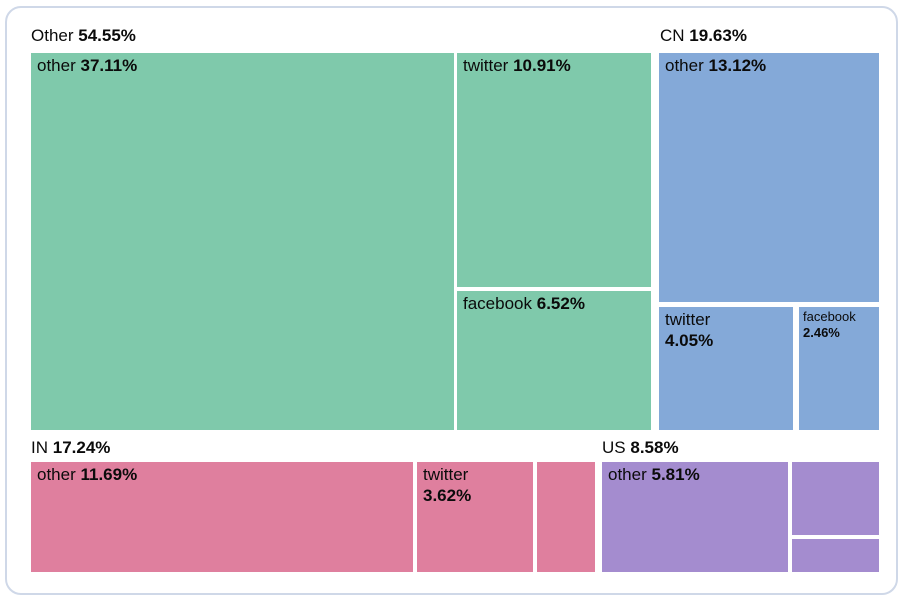  Describe the element at coordinates (835, 498) in the screenshot. I see `treemap-cell-us-unlabeled-top` at that location.